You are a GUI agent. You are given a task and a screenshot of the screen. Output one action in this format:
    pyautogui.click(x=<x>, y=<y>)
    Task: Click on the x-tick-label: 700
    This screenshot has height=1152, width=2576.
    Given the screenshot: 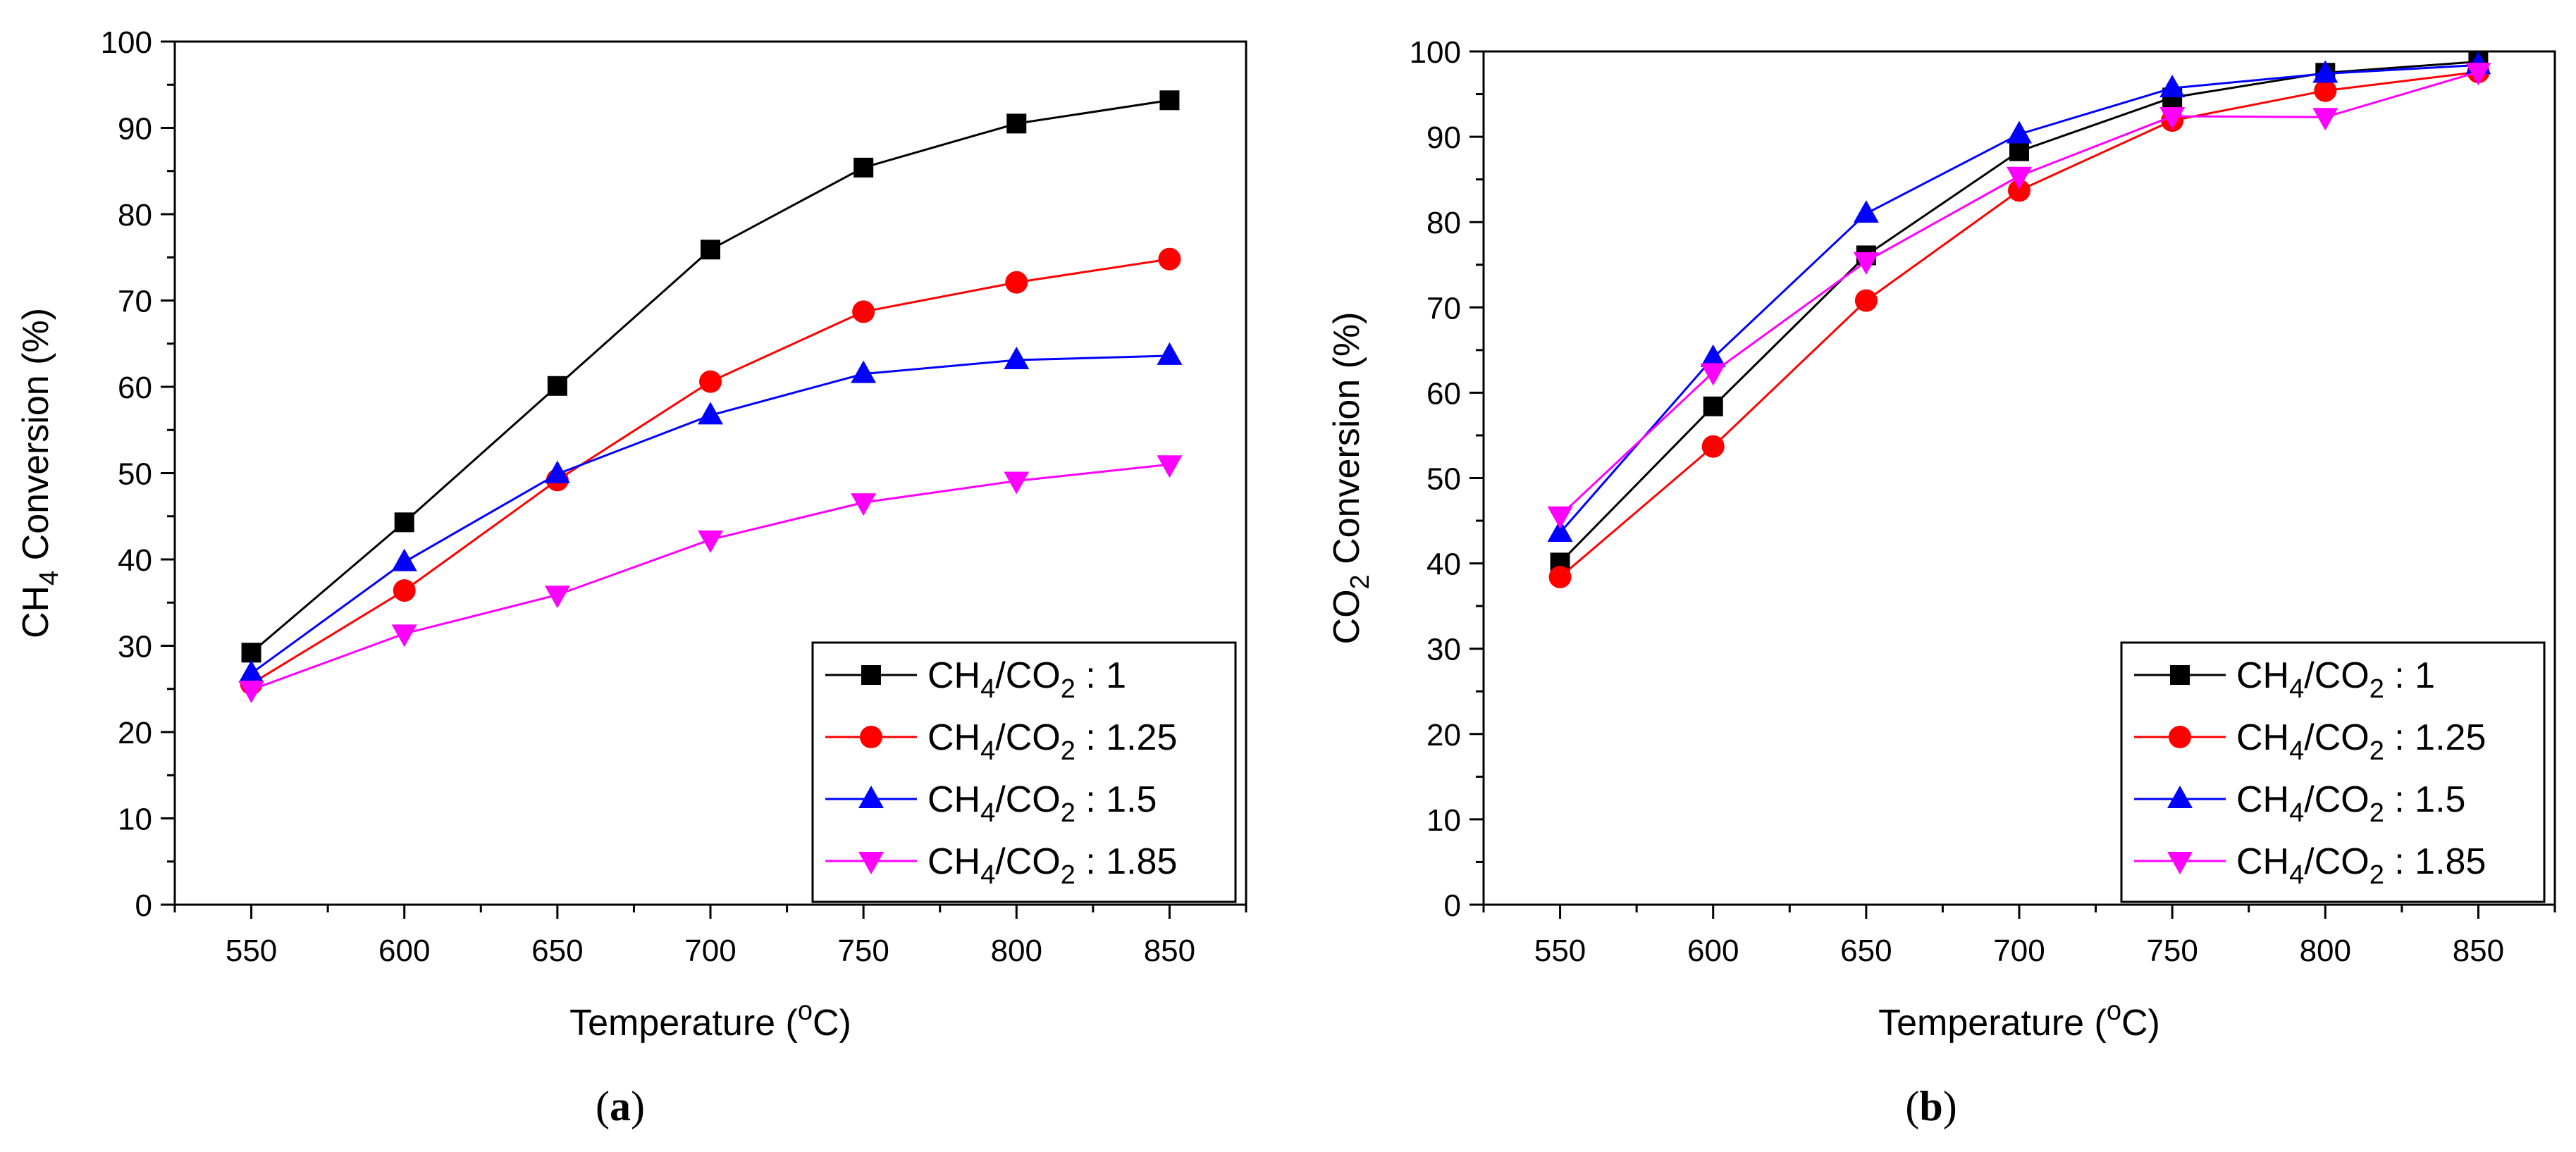 What is the action you would take?
    pyautogui.click(x=710, y=951)
    